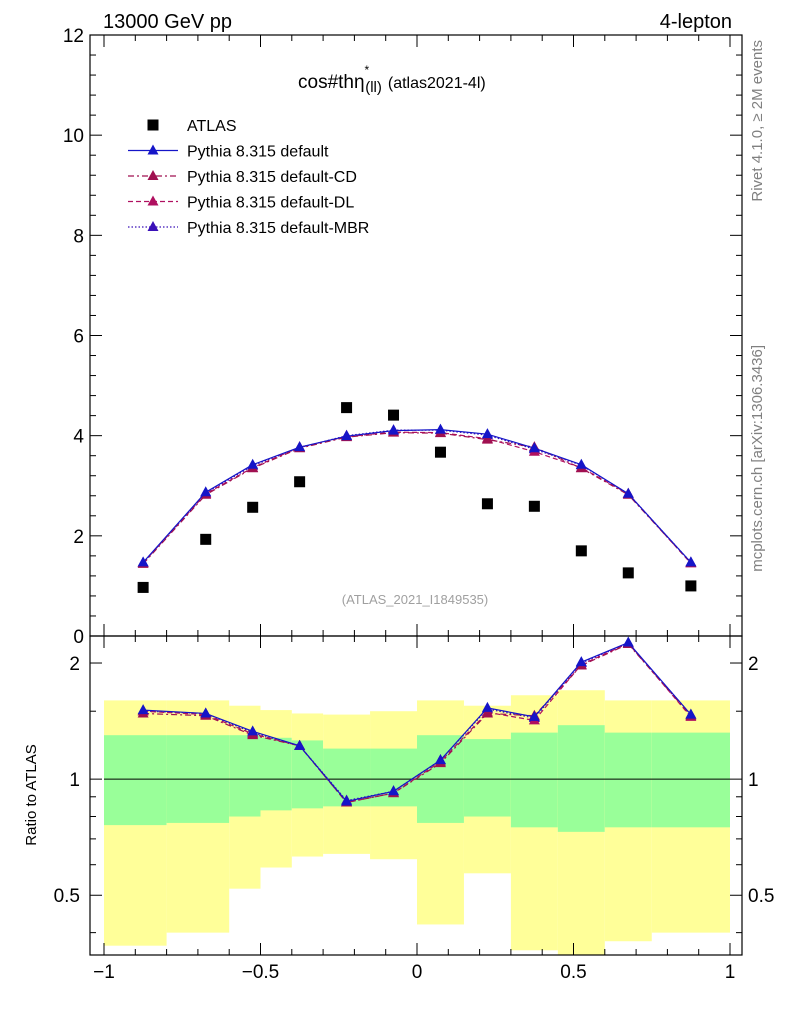  What do you see at coordinates (258, 152) in the screenshot?
I see `legend-label: Pythia 8.315 default` at bounding box center [258, 152].